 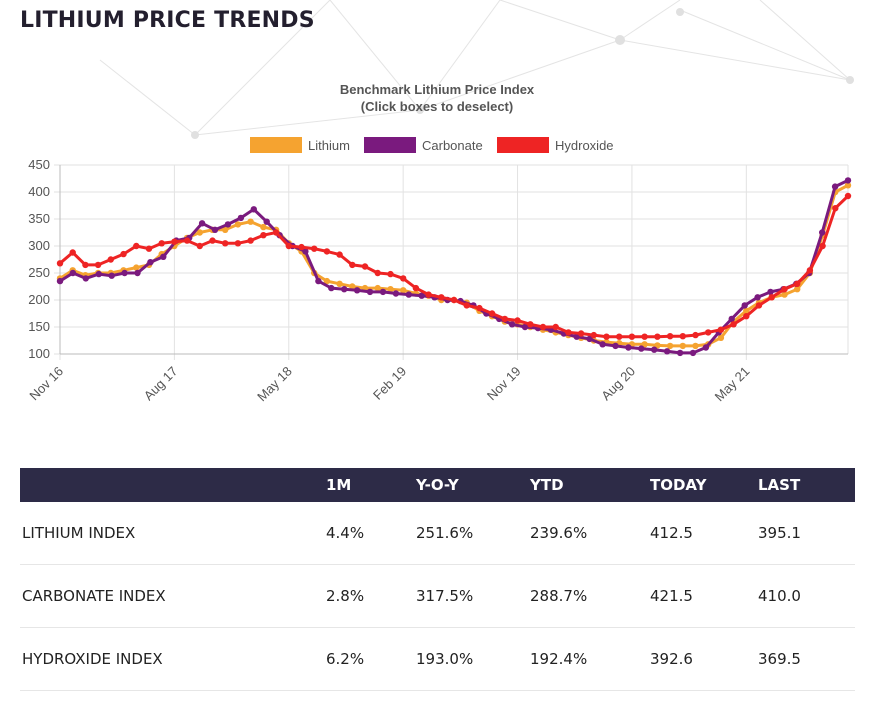 I want to click on legend-swatch-hydroxide, so click(x=523, y=145).